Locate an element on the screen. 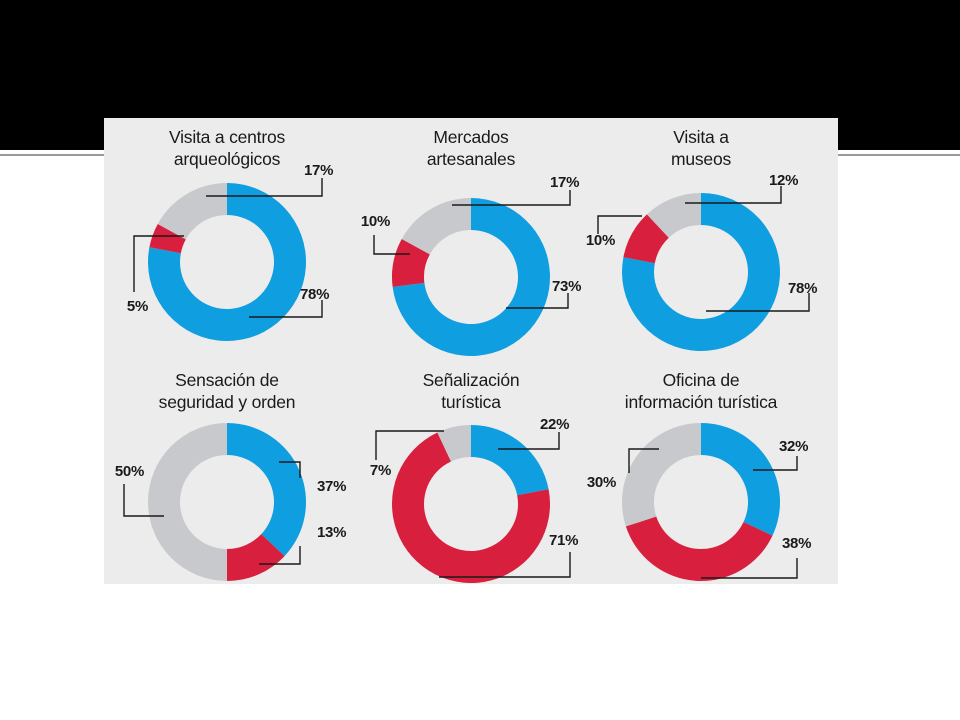 The width and height of the screenshot is (960, 720). chart-title-line: arqueológicos is located at coordinates (227, 159).